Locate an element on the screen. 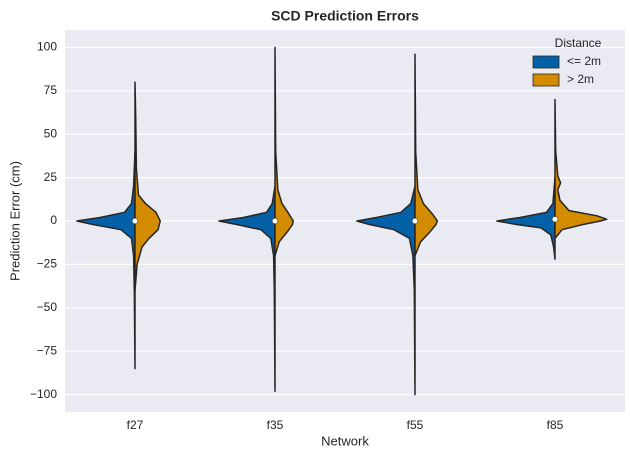 The width and height of the screenshot is (630, 450). y-tick-label: 50 is located at coordinates (51, 133).